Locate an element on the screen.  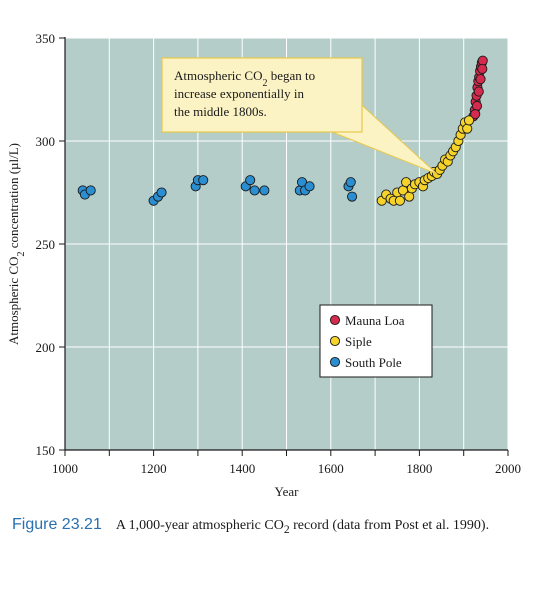
annotation-line: increase exponentially in is located at coordinates (239, 93).